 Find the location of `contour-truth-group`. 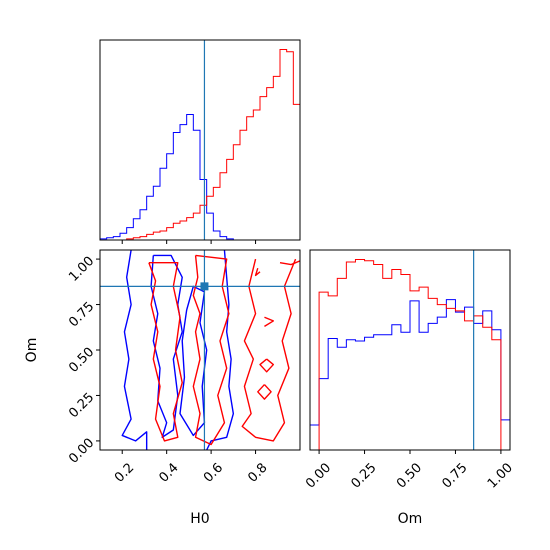

contour-truth-group is located at coordinates (200, 350).